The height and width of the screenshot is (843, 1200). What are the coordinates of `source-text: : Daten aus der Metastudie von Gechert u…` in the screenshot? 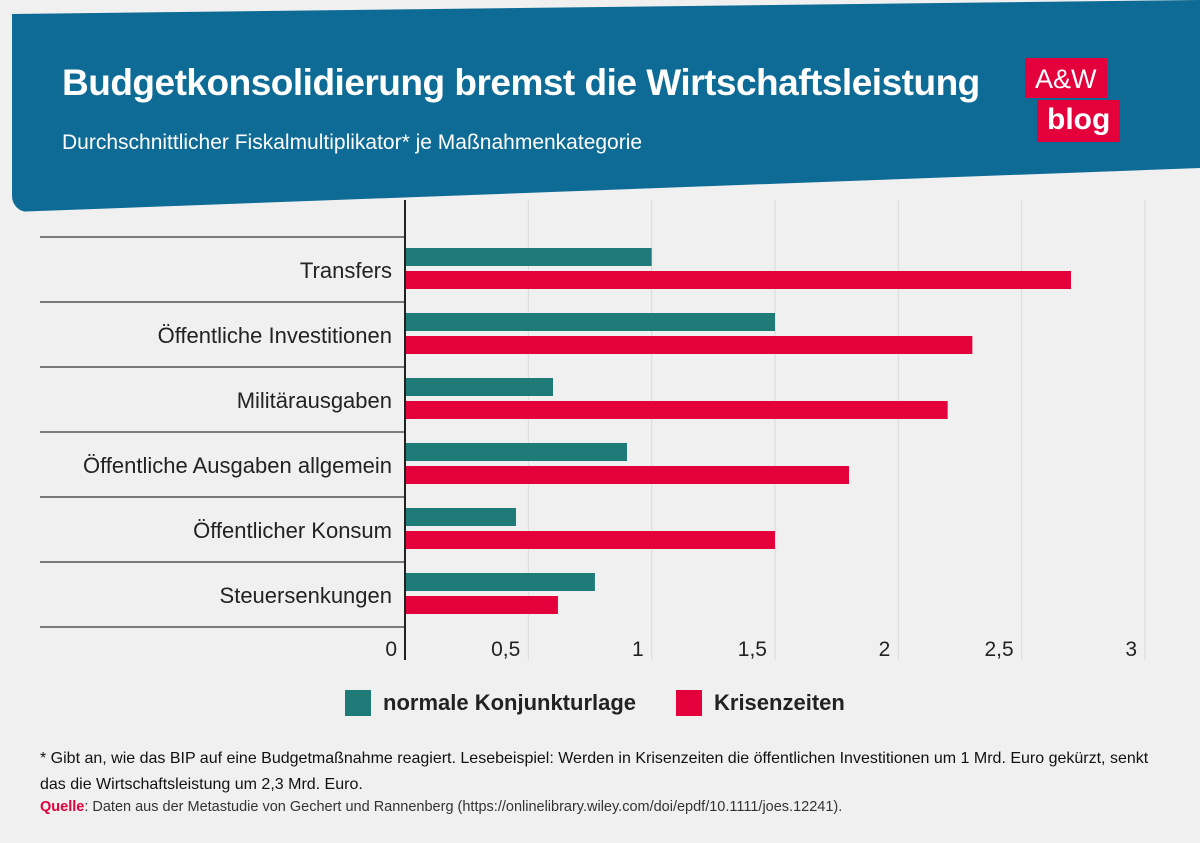 It's located at (463, 807).